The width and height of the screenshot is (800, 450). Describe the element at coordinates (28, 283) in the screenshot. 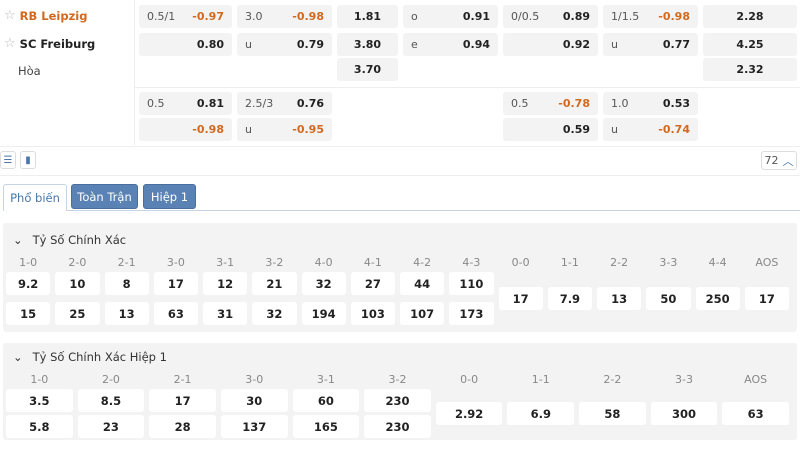

I see `score-odds: 9.2` at that location.